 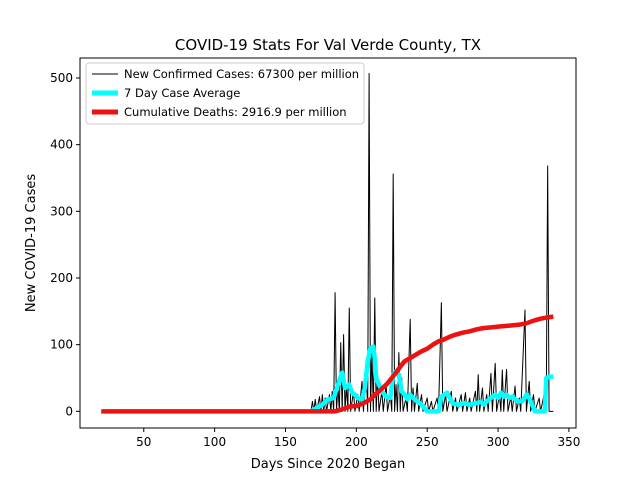 What do you see at coordinates (235, 112) in the screenshot?
I see `legend-label-cumulative-deaths: Cumulative Deaths: 2916.9 per million` at bounding box center [235, 112].